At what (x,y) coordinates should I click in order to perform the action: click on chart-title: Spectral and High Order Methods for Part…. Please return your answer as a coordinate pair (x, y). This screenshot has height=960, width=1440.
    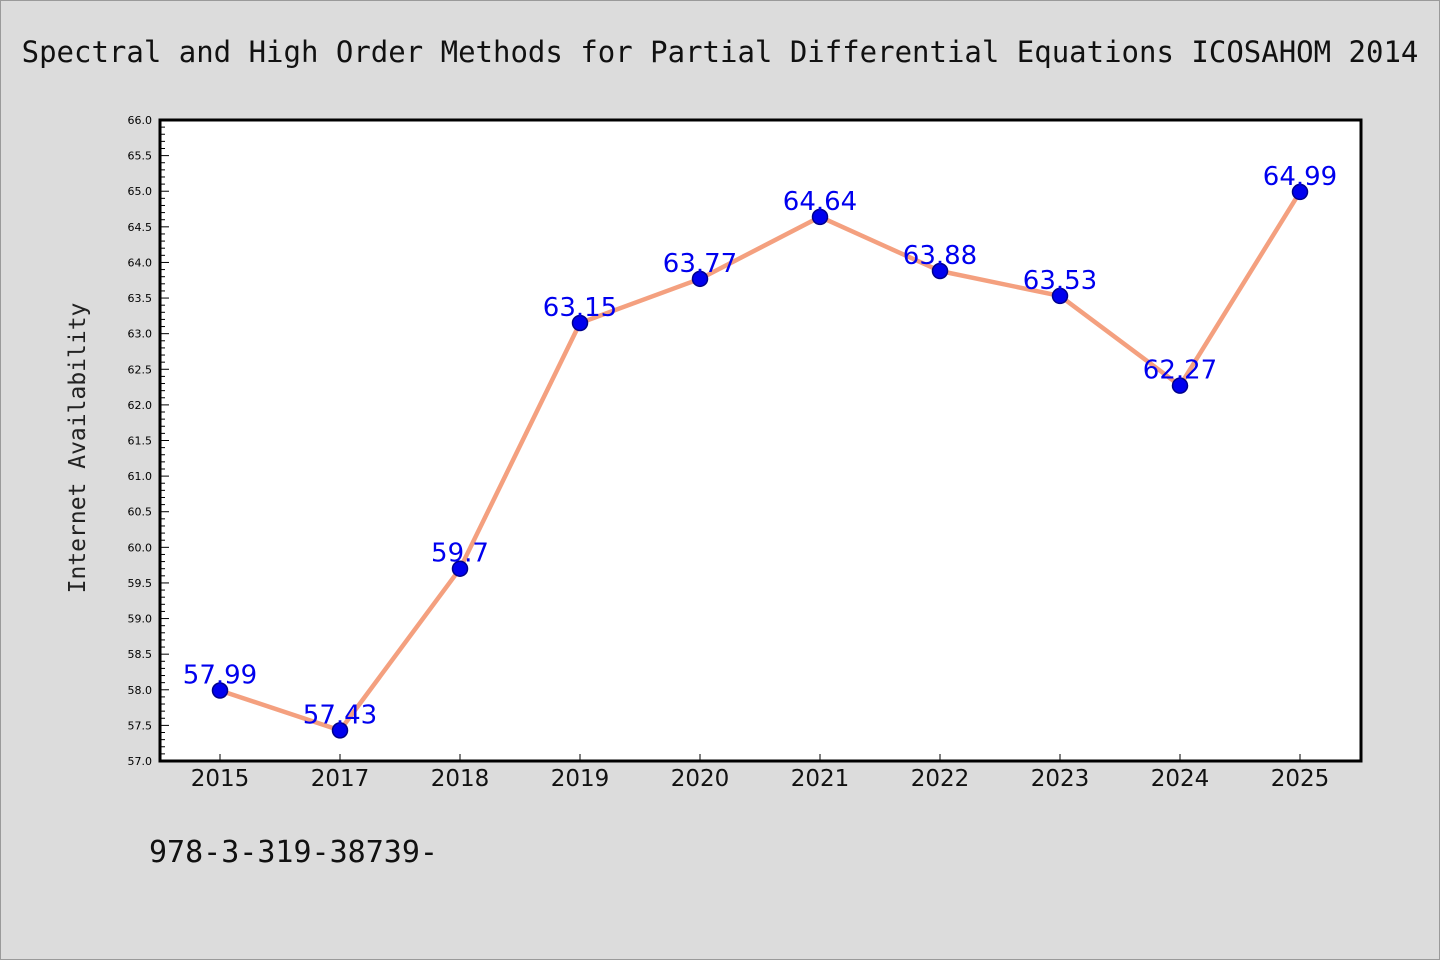
    Looking at the image, I should click on (720, 52).